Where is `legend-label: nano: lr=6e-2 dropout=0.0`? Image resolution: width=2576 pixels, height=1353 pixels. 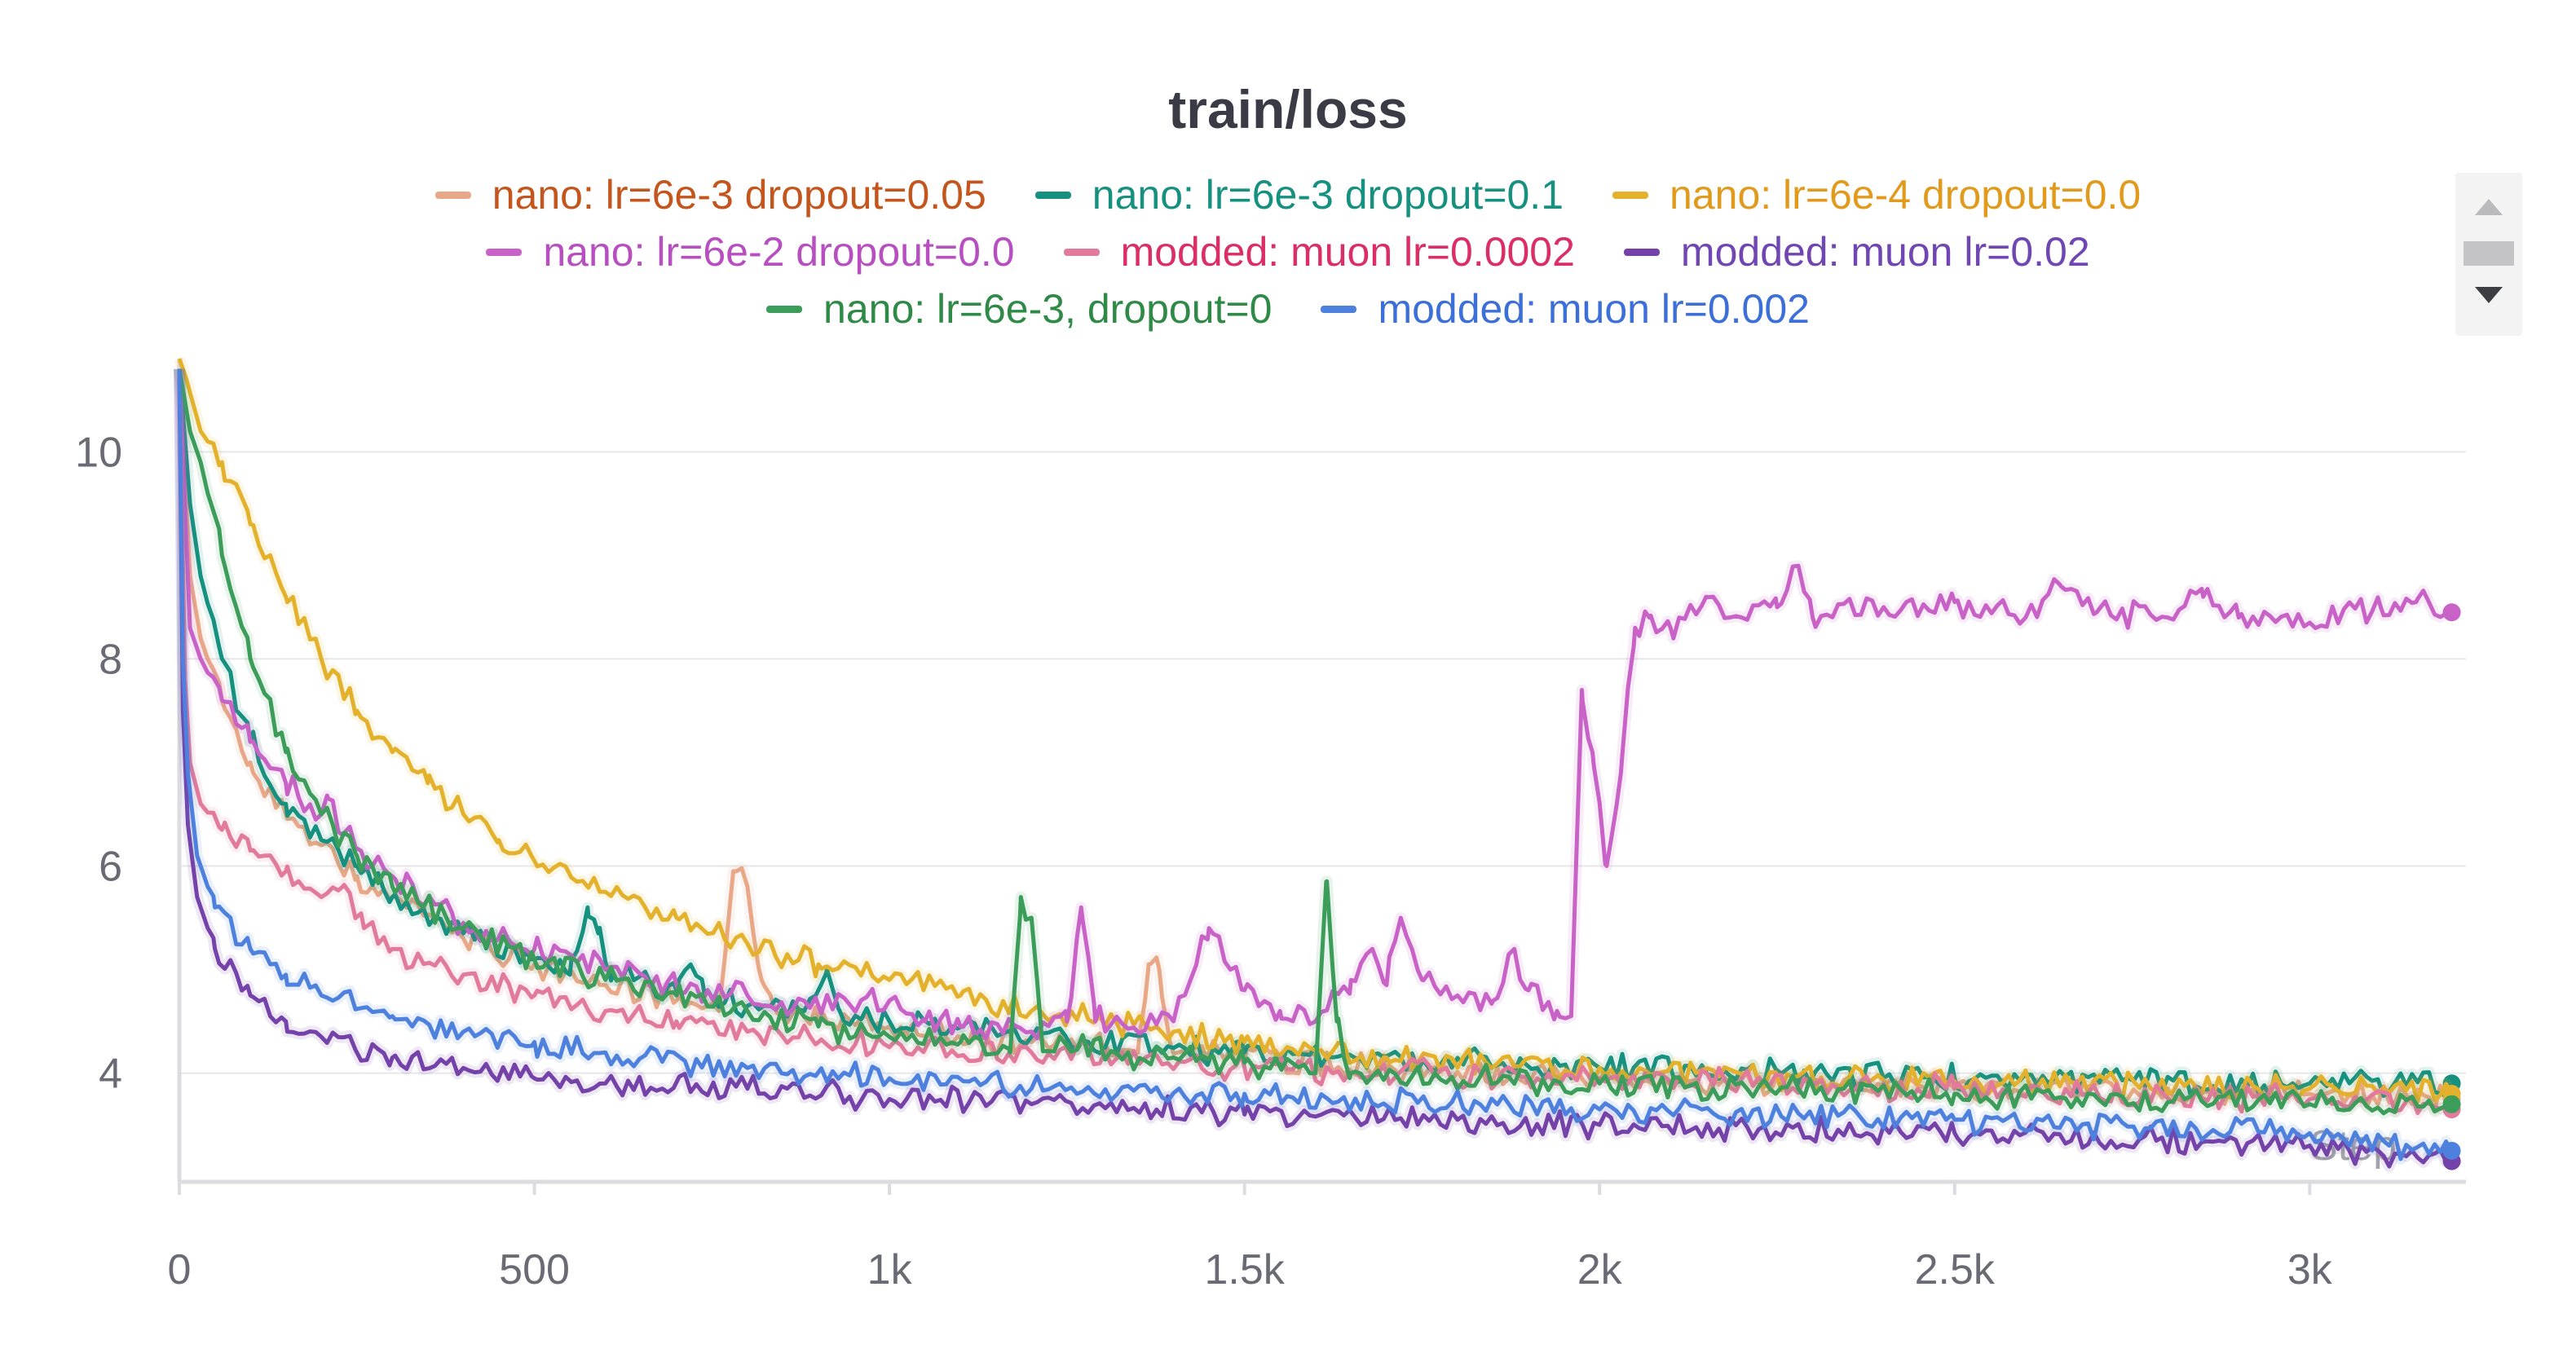
legend-label: nano: lr=6e-2 dropout=0.0 is located at coordinates (779, 252).